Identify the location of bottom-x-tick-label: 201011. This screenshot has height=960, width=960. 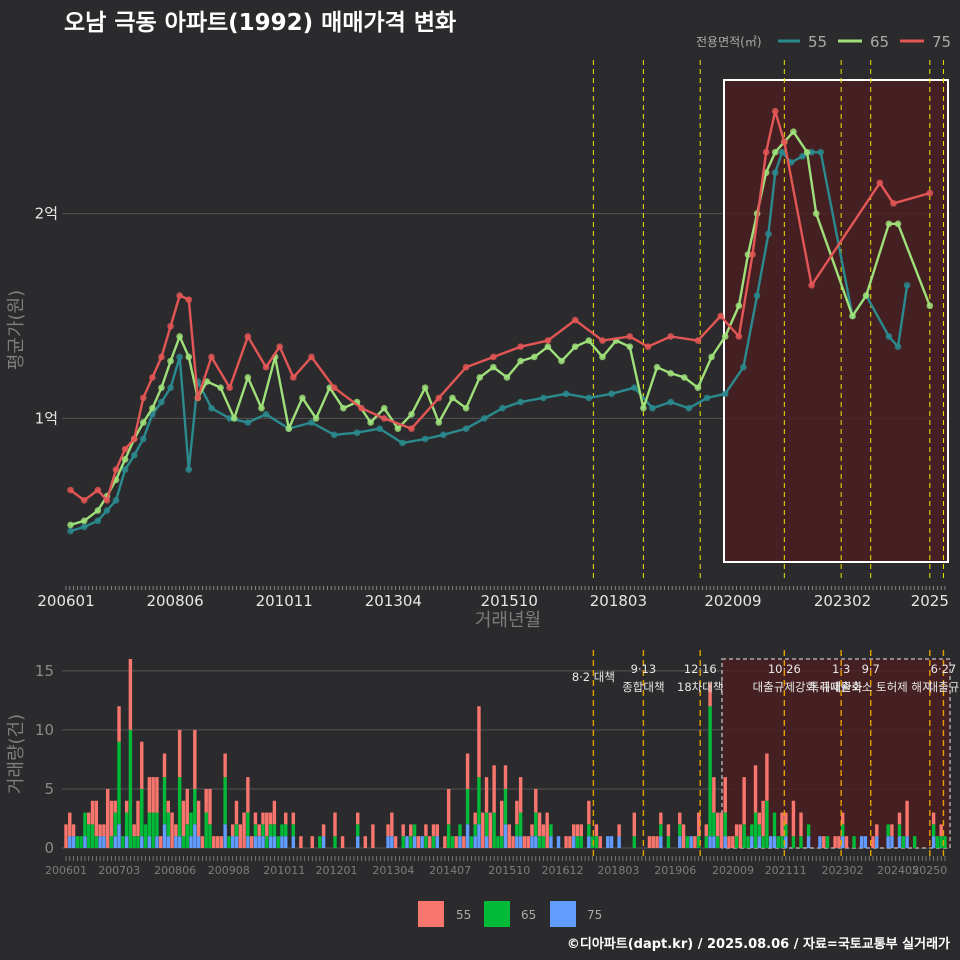
(284, 870).